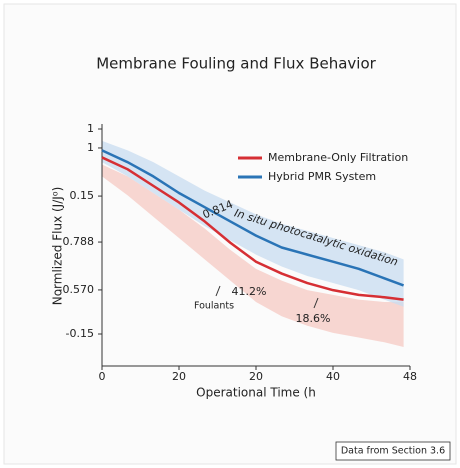 The image size is (460, 468). Describe the element at coordinates (313, 318) in the screenshot. I see `annotation: 18.6%` at that location.